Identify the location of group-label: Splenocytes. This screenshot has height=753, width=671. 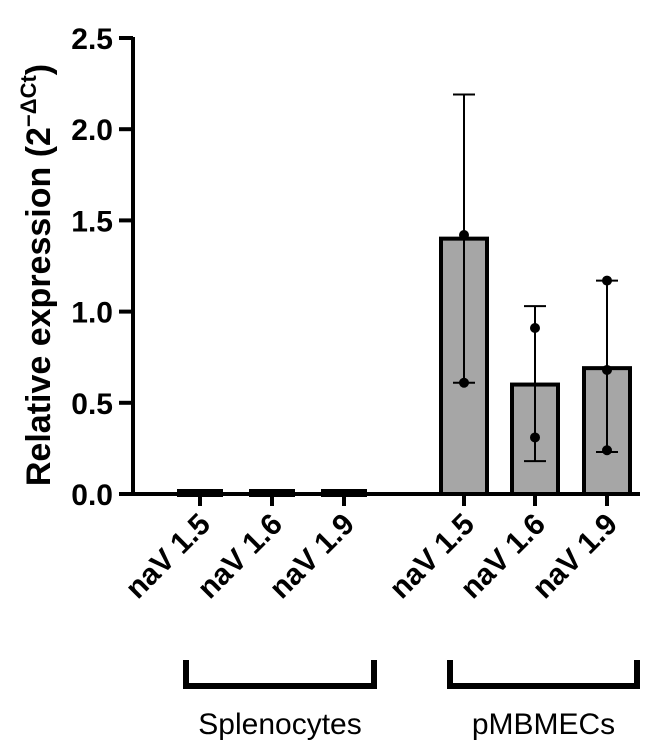
(279, 724).